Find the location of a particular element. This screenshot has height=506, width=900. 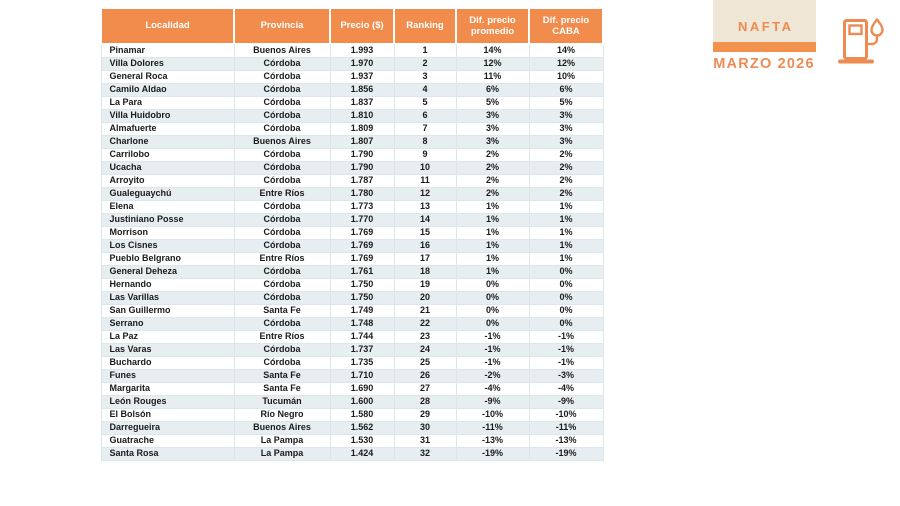

cell-dif-promedio: -1% is located at coordinates (492, 336).